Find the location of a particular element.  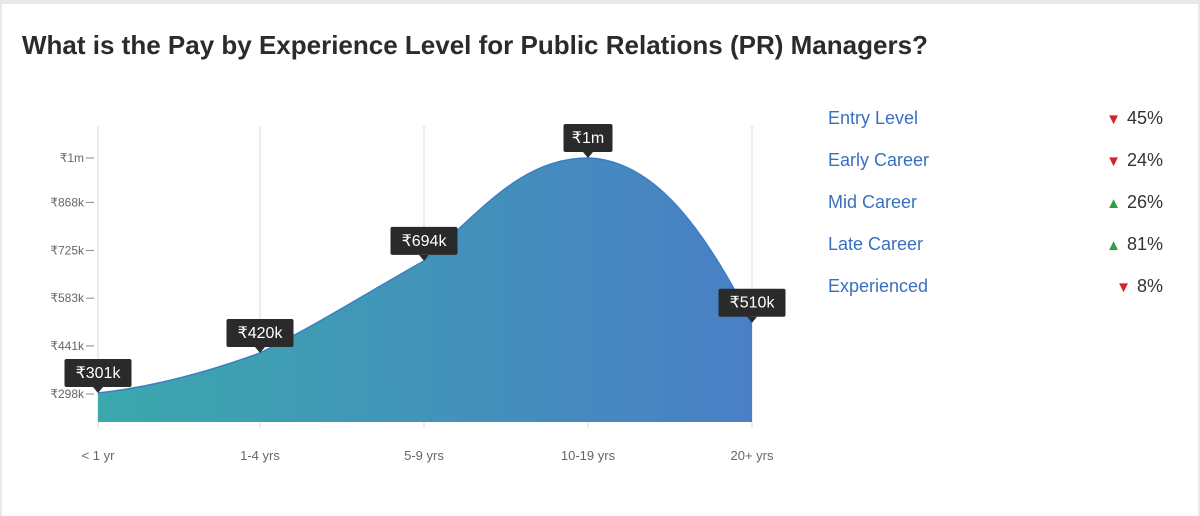

legend-delta: ▼ 8% is located at coordinates (1139, 286).